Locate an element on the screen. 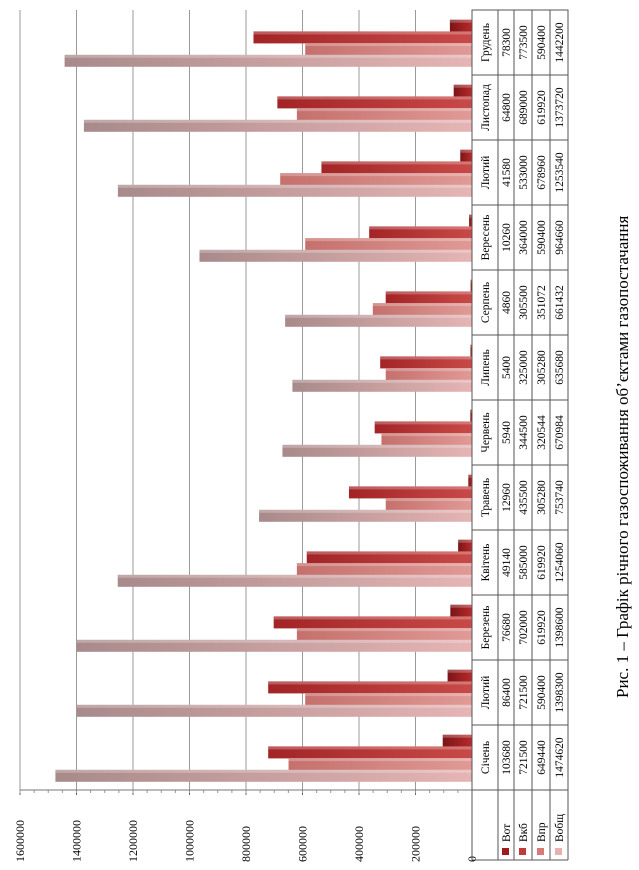 The image size is (639, 870). bar-Вот-2 is located at coordinates (461, 610).